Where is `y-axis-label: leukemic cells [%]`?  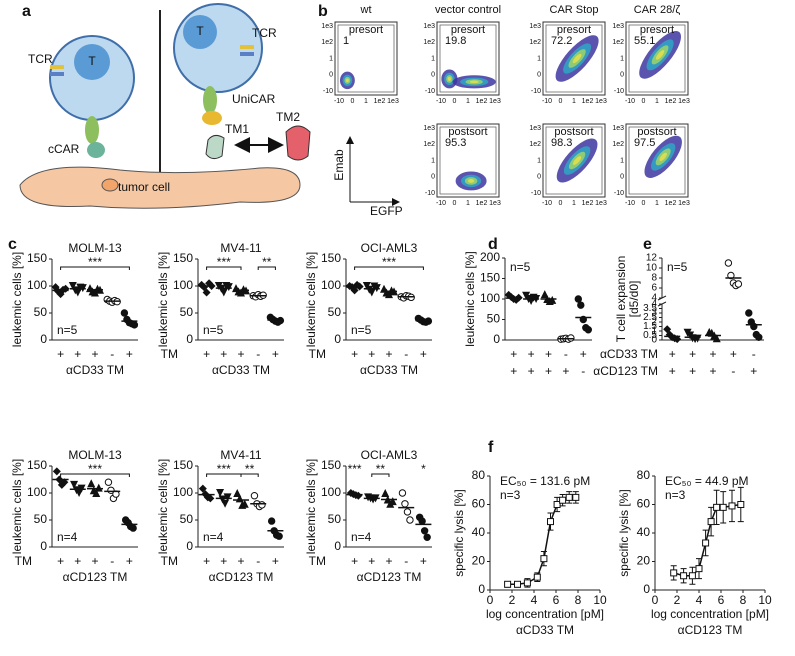 y-axis-label: leukemic cells [%] is located at coordinates (17, 506).